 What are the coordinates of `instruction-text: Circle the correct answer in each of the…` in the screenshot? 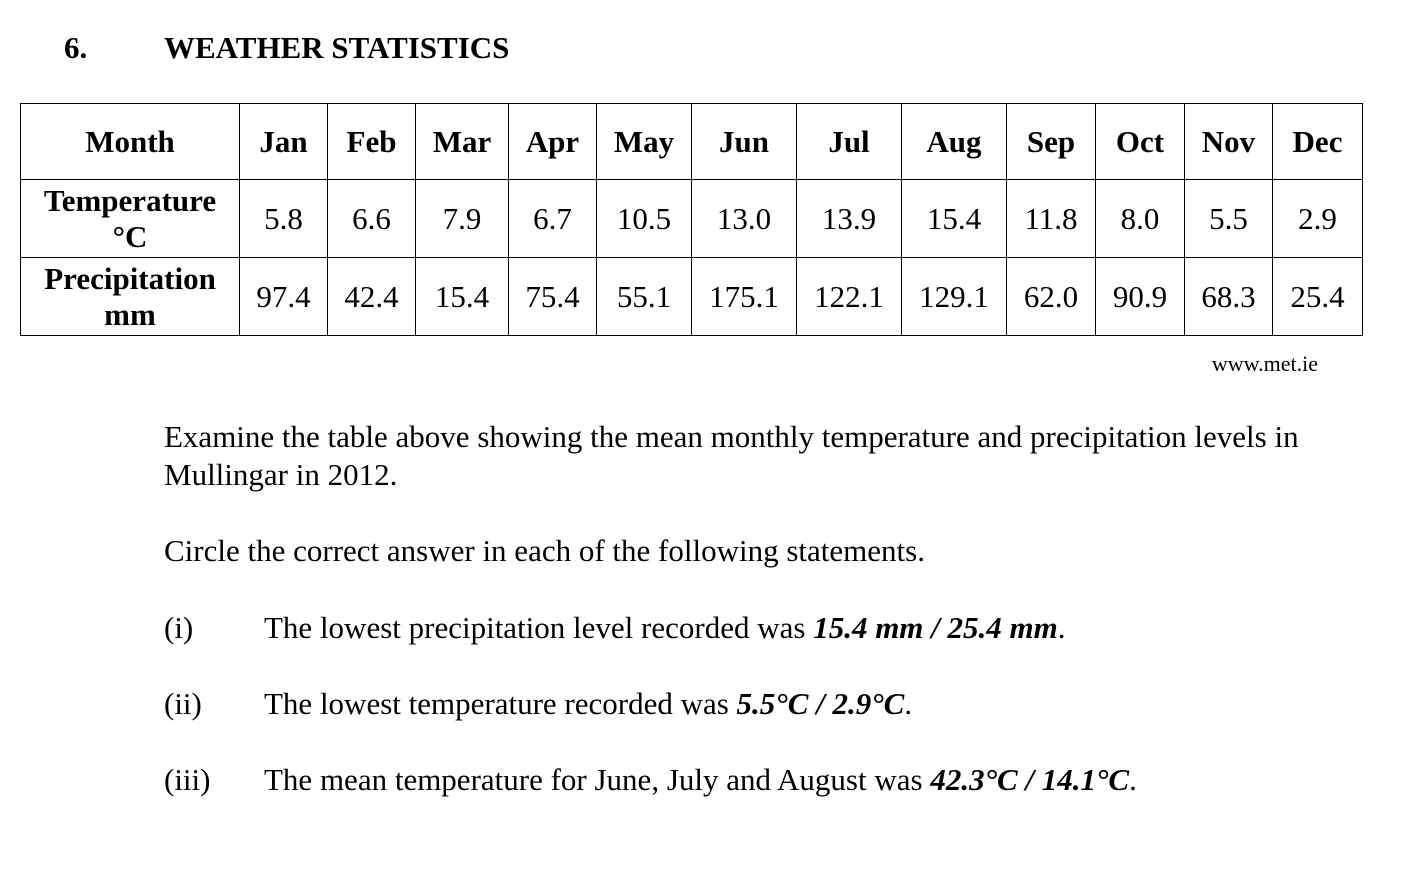 It's located at (544, 550).